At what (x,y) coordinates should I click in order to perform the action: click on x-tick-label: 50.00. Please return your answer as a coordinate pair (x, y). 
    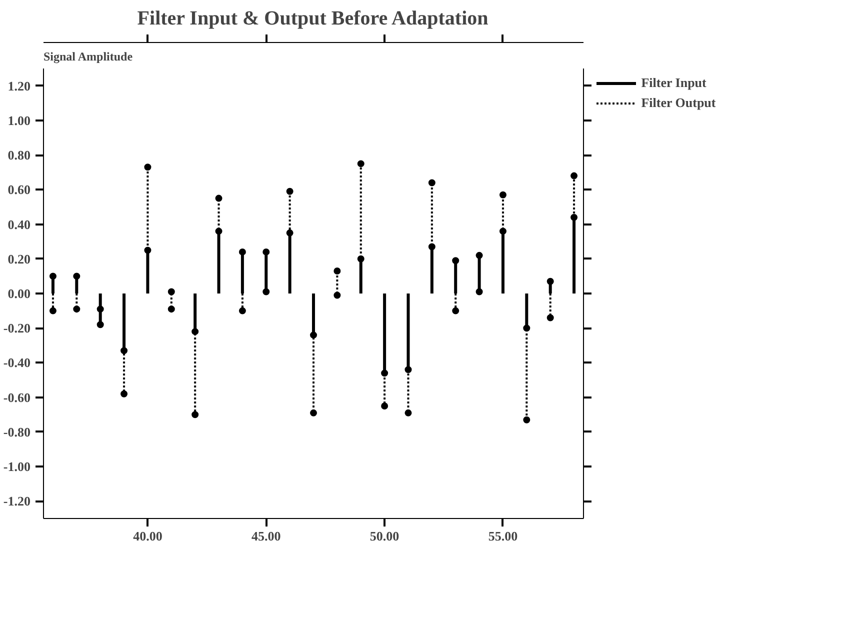
    Looking at the image, I should click on (385, 536).